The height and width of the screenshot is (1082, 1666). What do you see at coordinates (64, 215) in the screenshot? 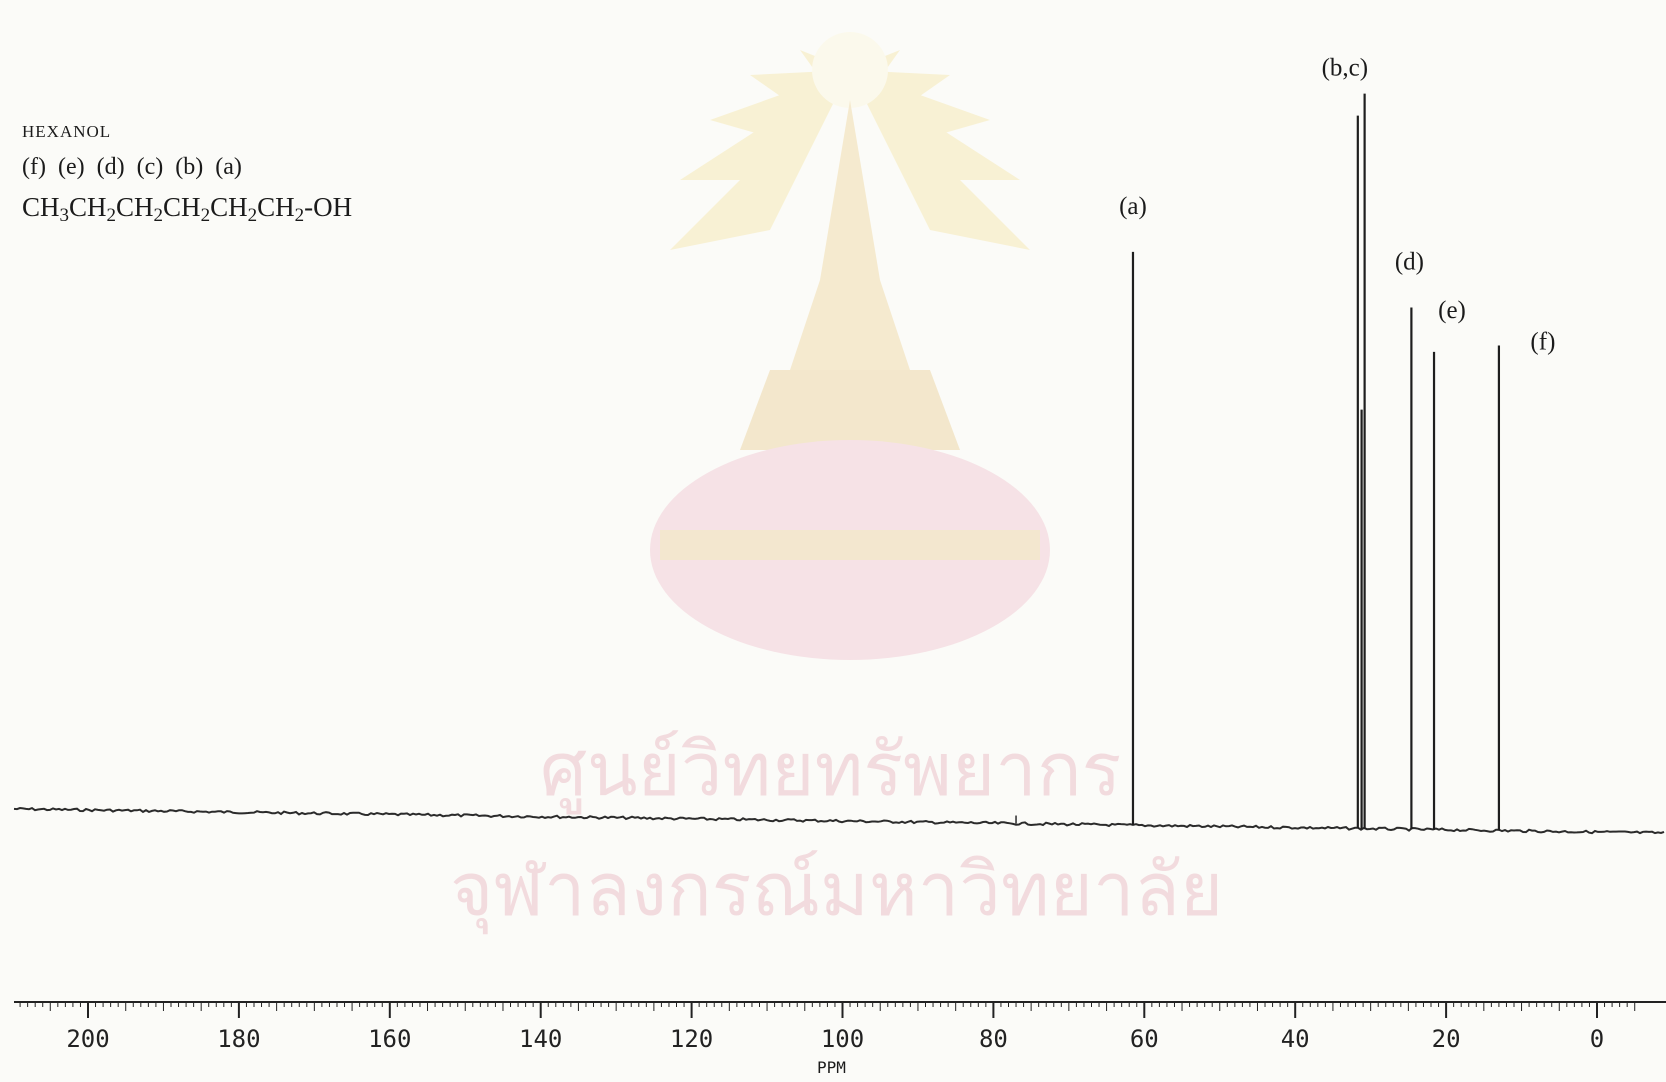
I see `formula-part: 3` at bounding box center [64, 215].